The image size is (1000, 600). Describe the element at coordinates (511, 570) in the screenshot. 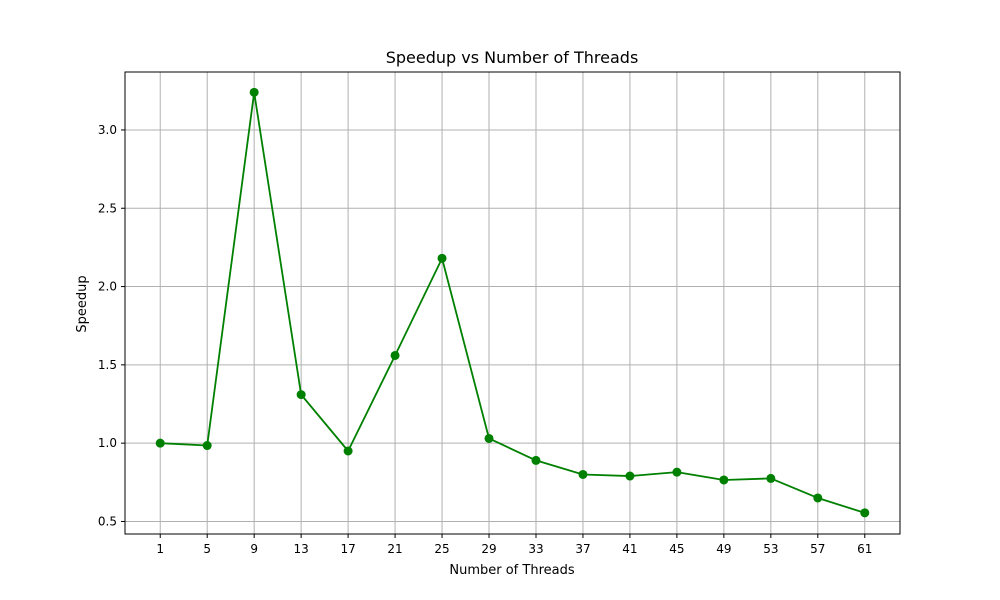

I see `x-axis-label: Number of Threads` at that location.